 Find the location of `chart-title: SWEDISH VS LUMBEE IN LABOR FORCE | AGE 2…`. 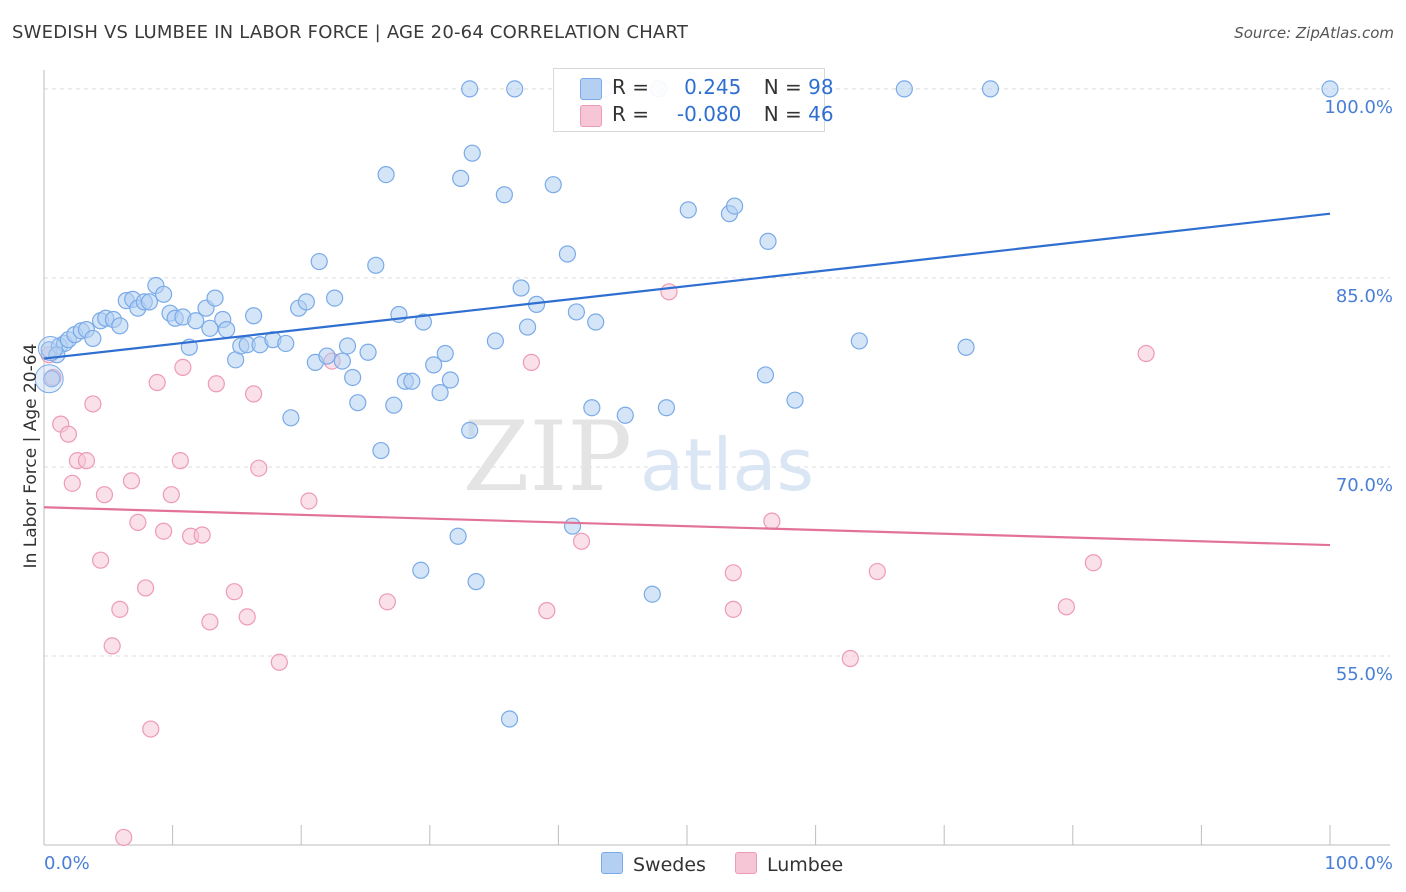

chart-title: SWEDISH VS LUMBEE IN LABOR FORCE | AGE 2… is located at coordinates (350, 32).